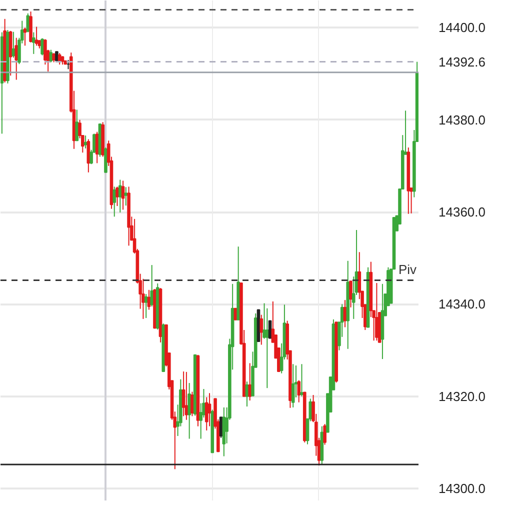 This screenshot has height=517, width=517. What do you see at coordinates (462, 120) in the screenshot?
I see `y-tick-label: 14380.0` at bounding box center [462, 120].